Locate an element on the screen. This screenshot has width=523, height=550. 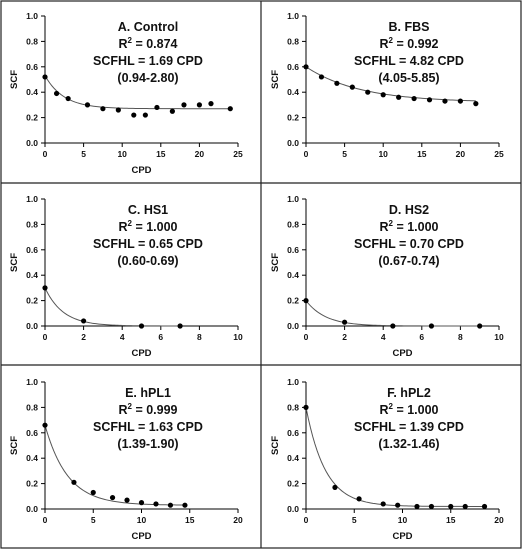
r-squared: R2 = 0.992 is located at coordinates (408, 43).